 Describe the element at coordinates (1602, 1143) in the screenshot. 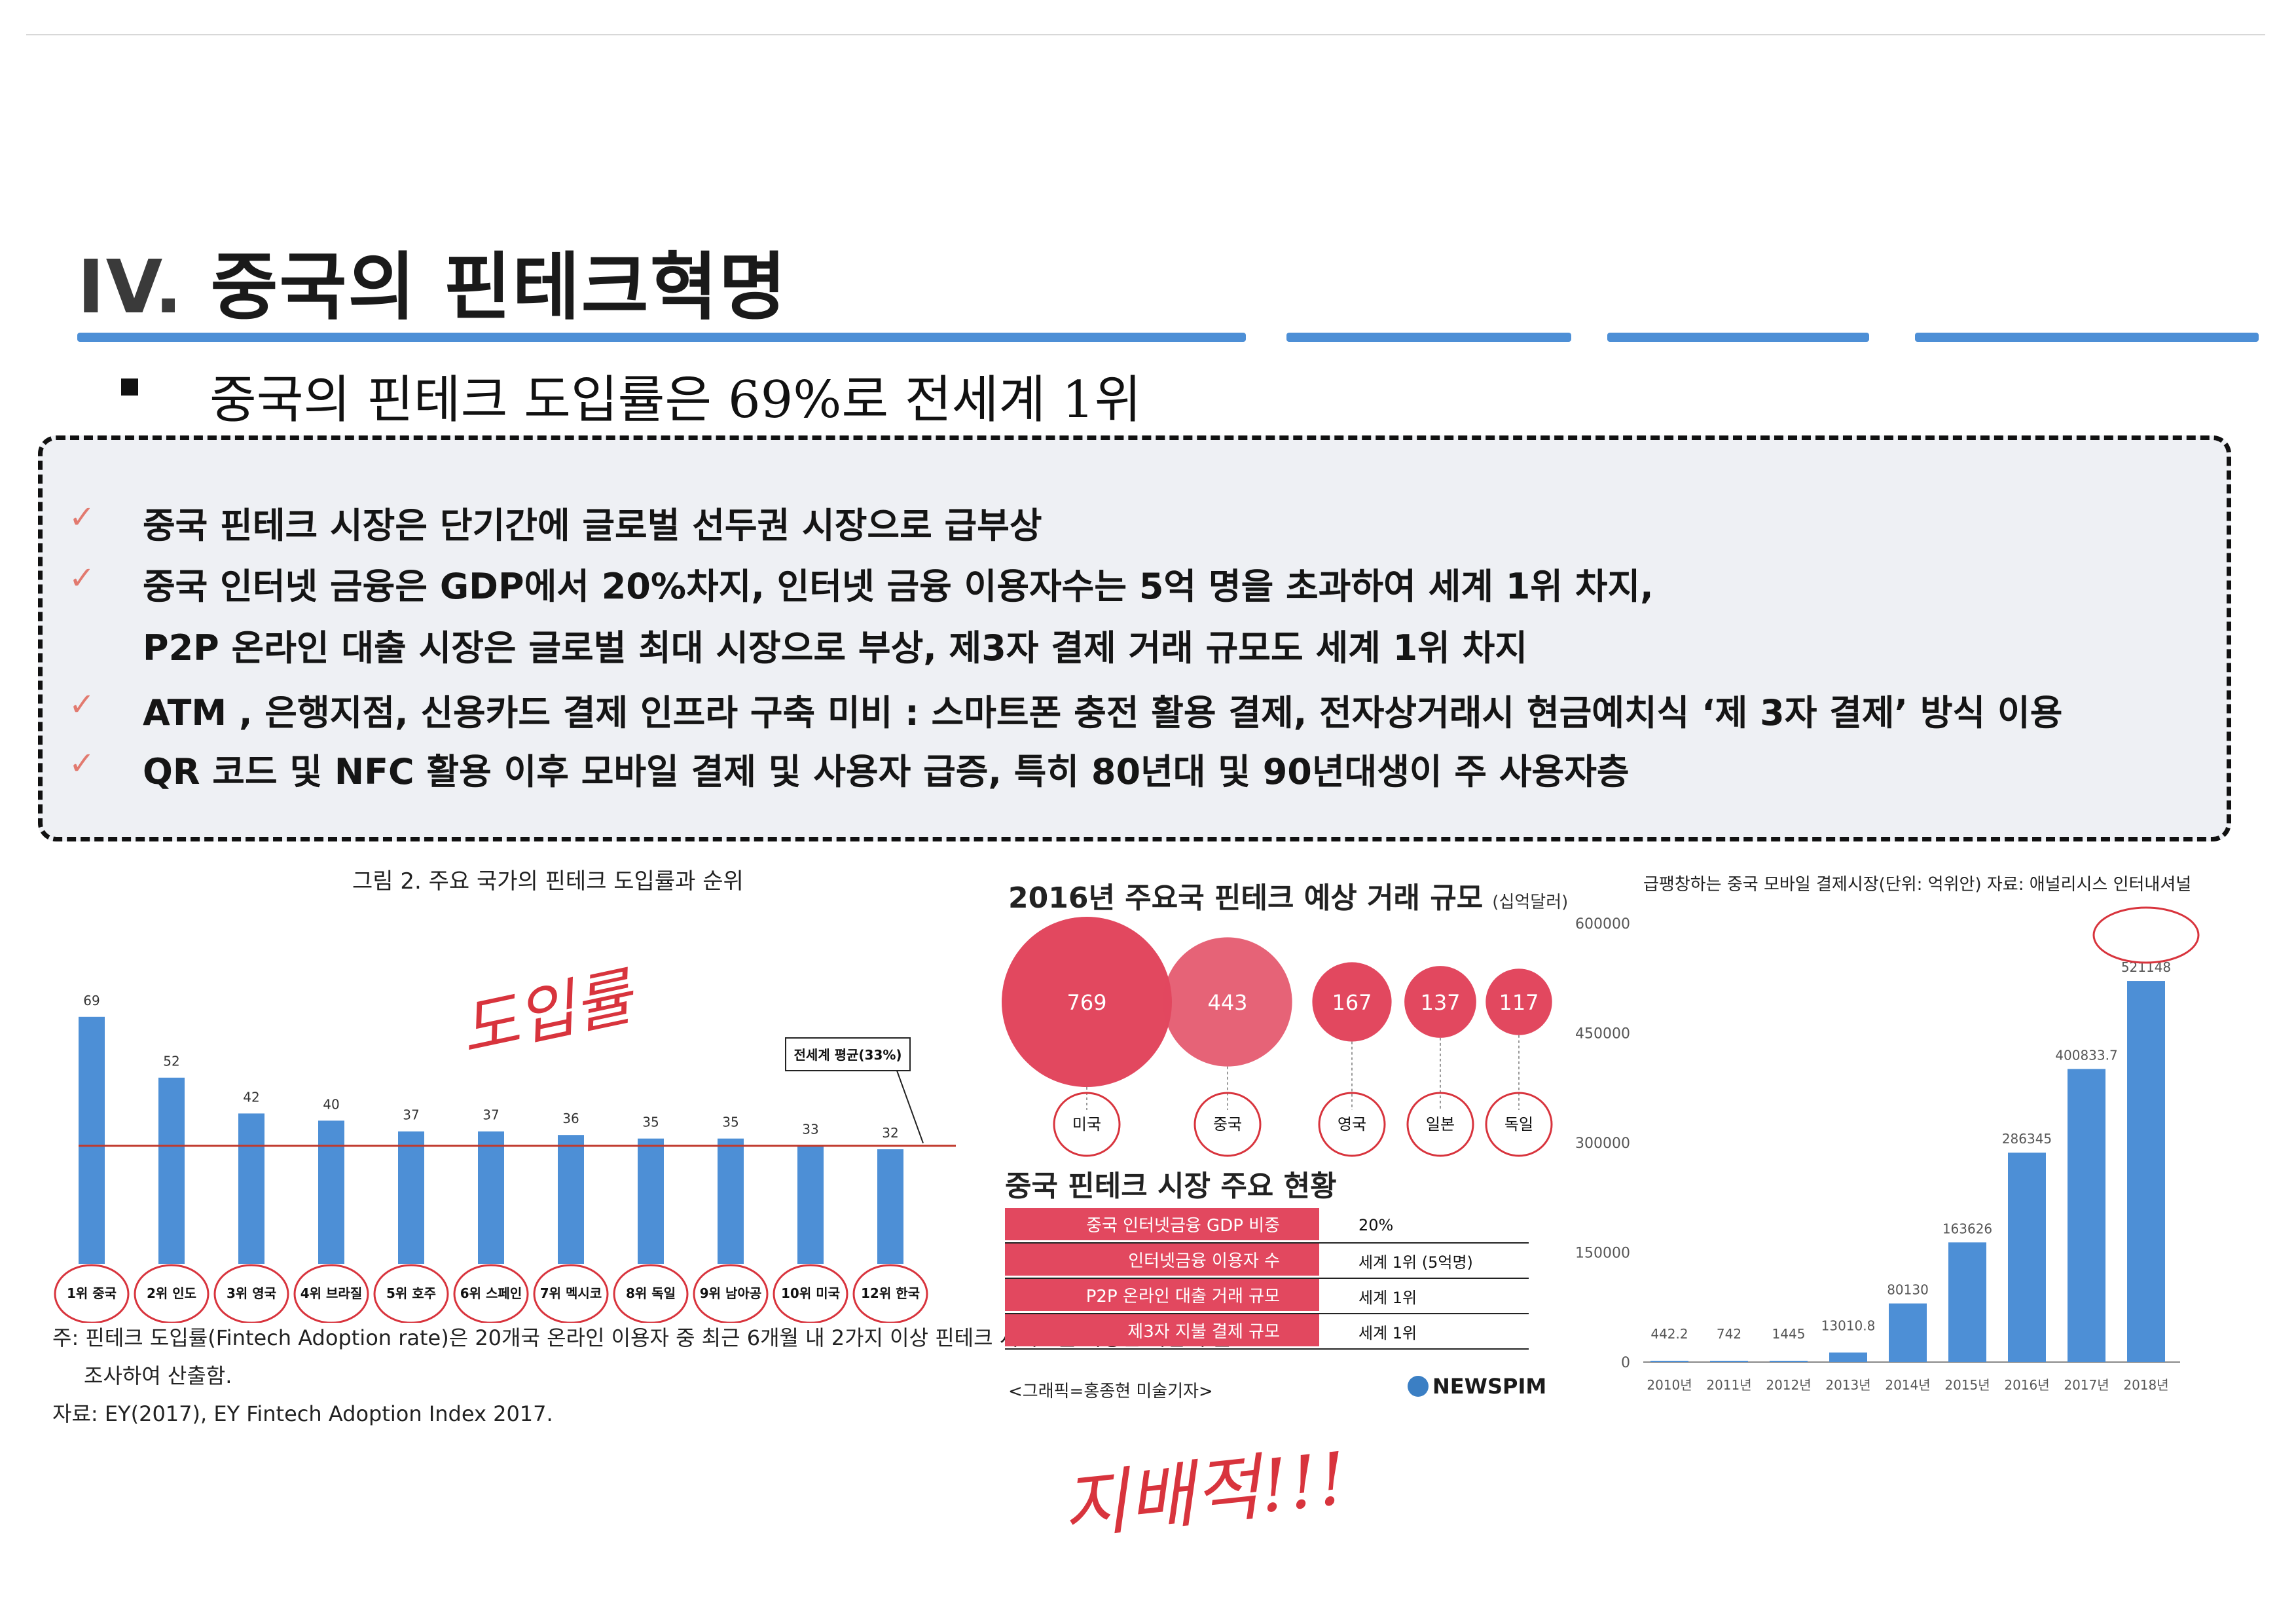

I see `y-tick-label: 300000` at that location.